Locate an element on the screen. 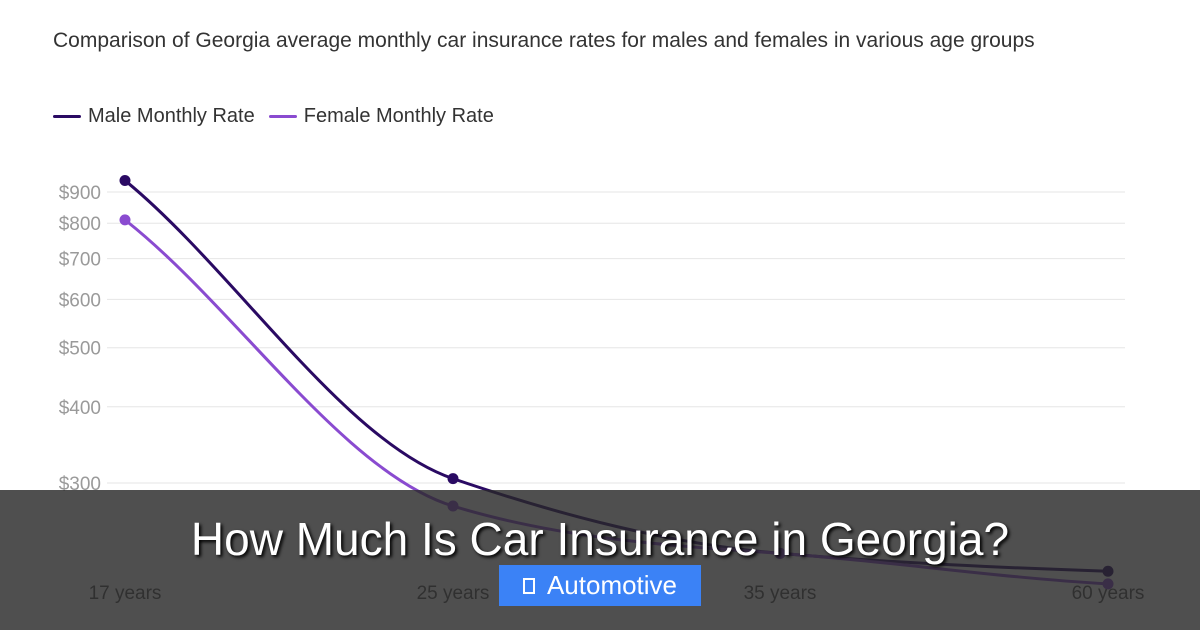 The height and width of the screenshot is (630, 1200). legend-swatch-female is located at coordinates (282, 116).